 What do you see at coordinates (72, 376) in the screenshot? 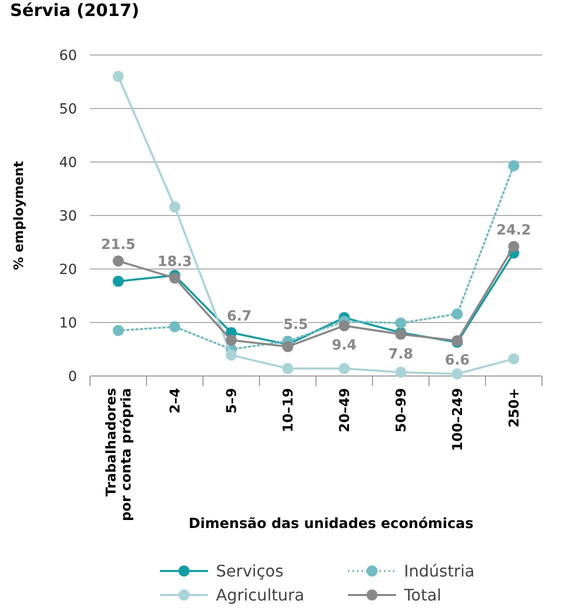
I see `y-tick-label: 0` at bounding box center [72, 376].